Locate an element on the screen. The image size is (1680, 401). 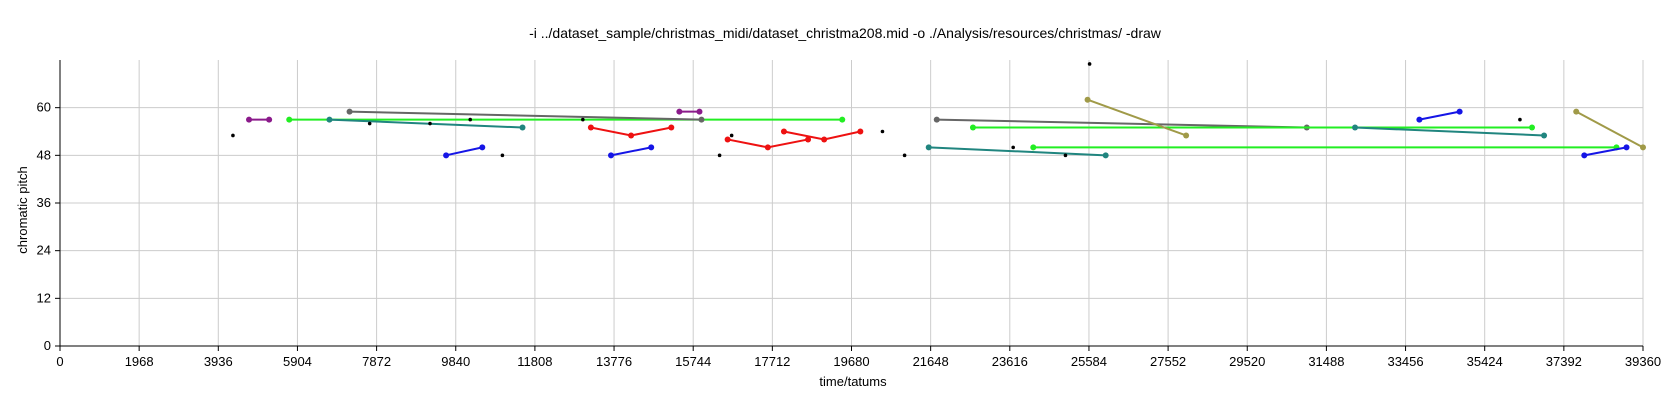
y-tick-label: 12 is located at coordinates (44, 297).